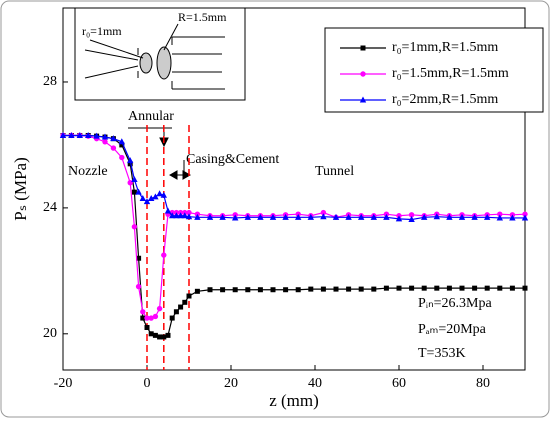  I want to click on annotation: Annular, so click(151, 116).